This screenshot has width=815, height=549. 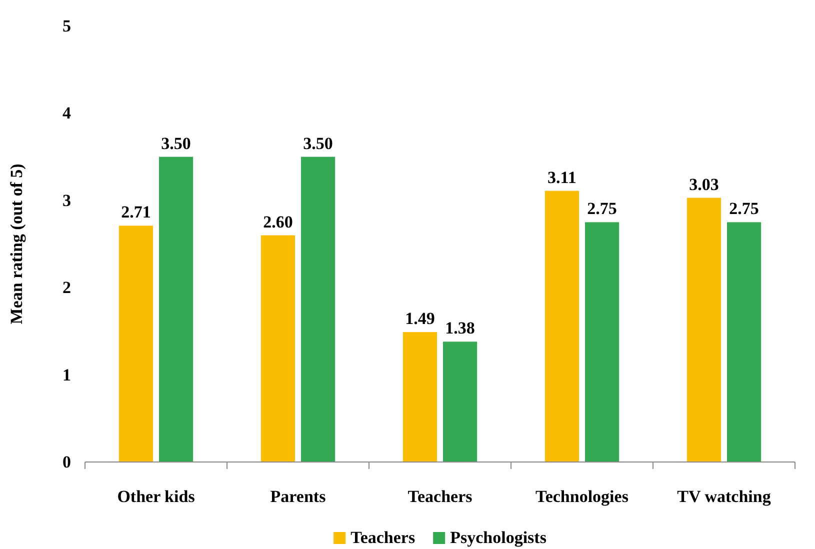 I want to click on x-tick-label: Technologies, so click(x=582, y=496).